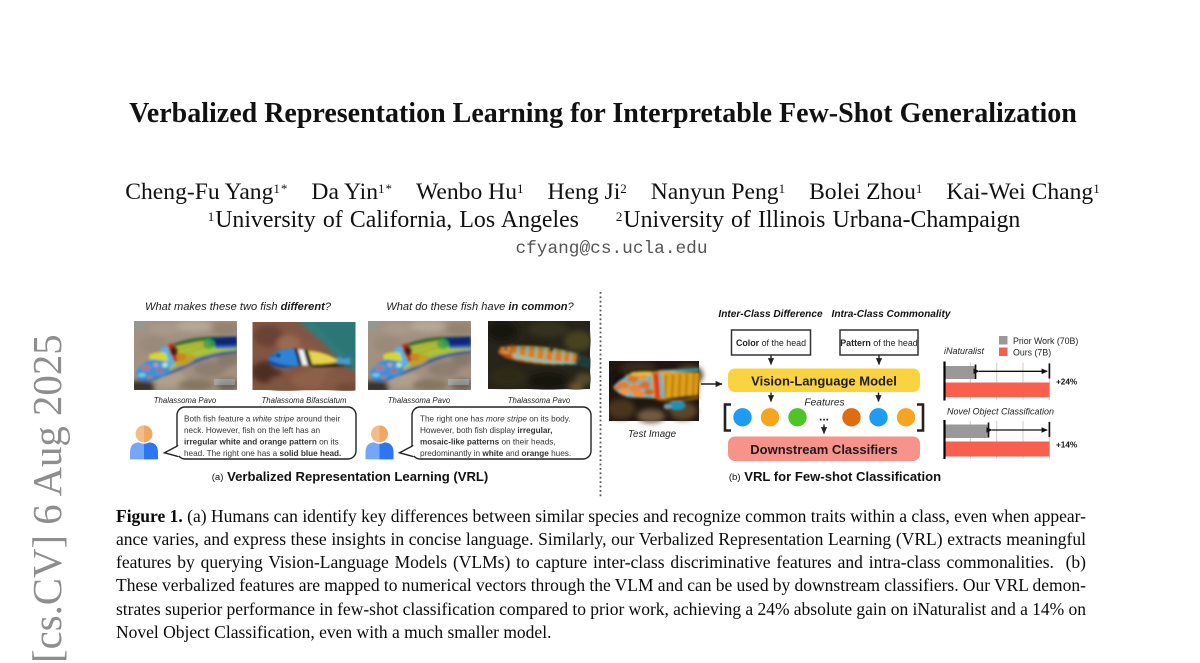  What do you see at coordinates (824, 381) in the screenshot?
I see `svg-text: Vision-Language Model` at bounding box center [824, 381].